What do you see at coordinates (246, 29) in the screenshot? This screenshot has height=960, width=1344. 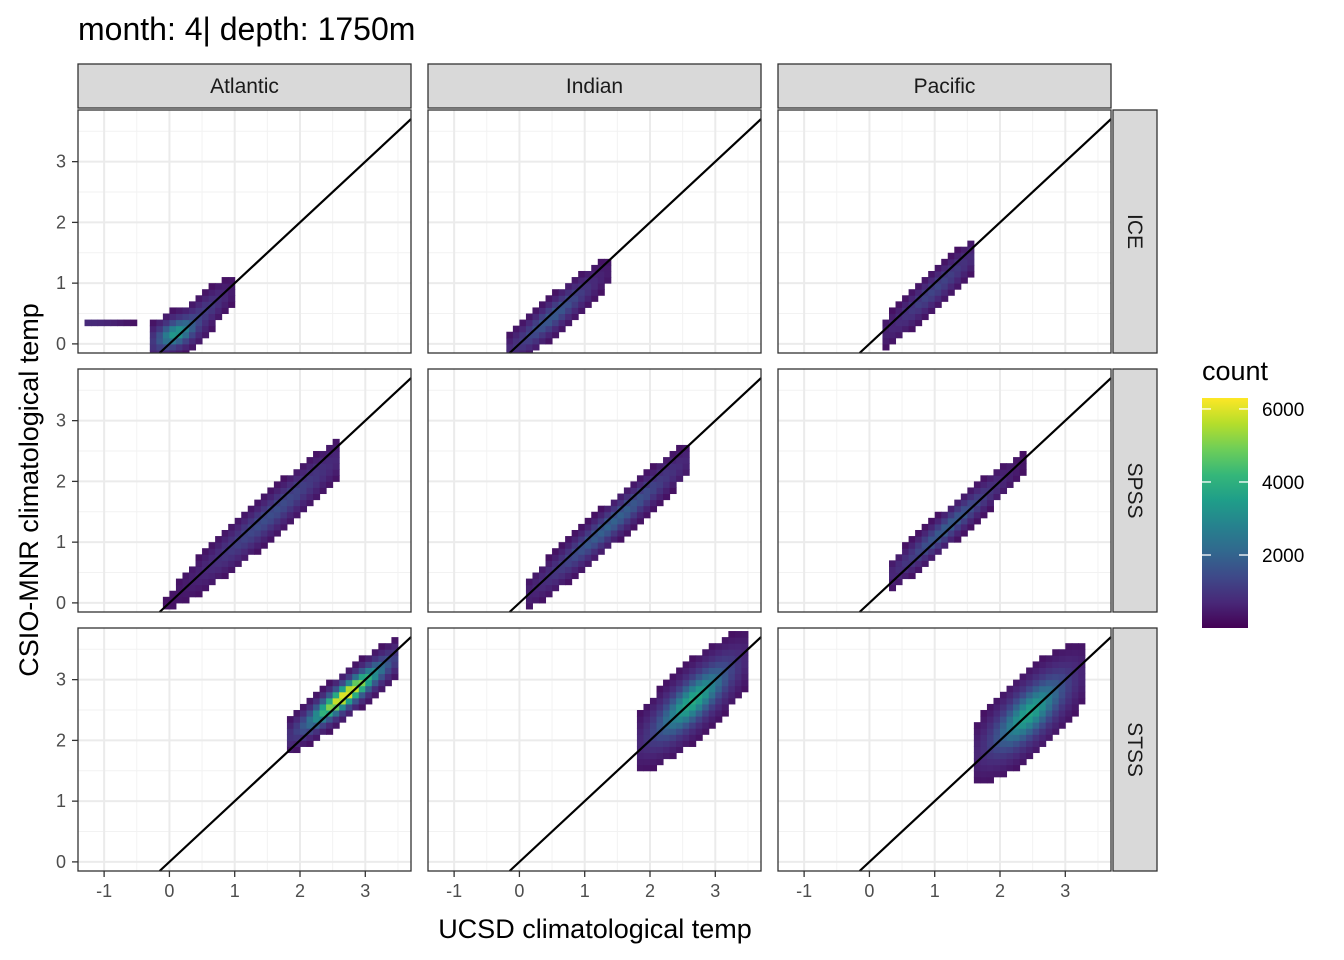 I see `chart-title: month: 4| depth: 1750m` at bounding box center [246, 29].